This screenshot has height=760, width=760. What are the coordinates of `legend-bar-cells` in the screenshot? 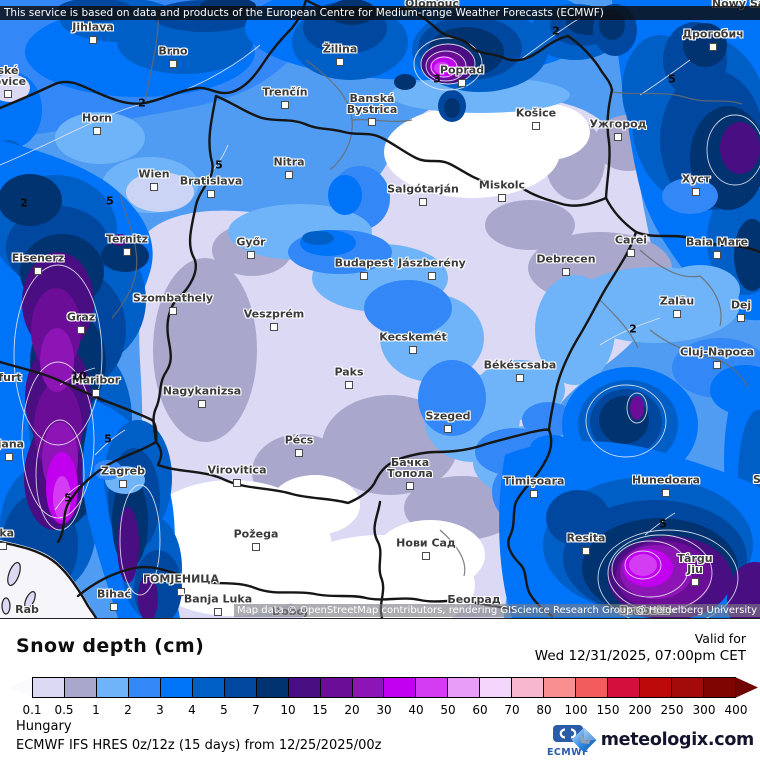 It's located at (384, 687).